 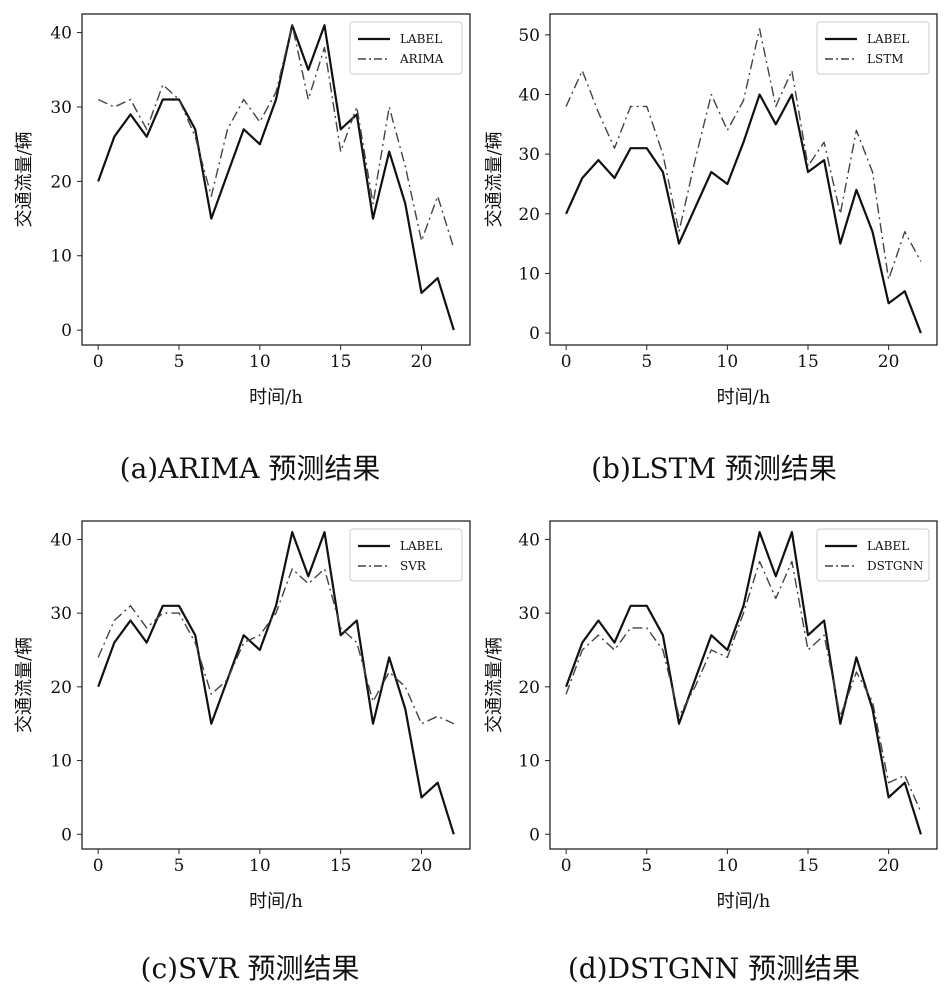 I want to click on legend-label: ARIMA, so click(x=421, y=59).